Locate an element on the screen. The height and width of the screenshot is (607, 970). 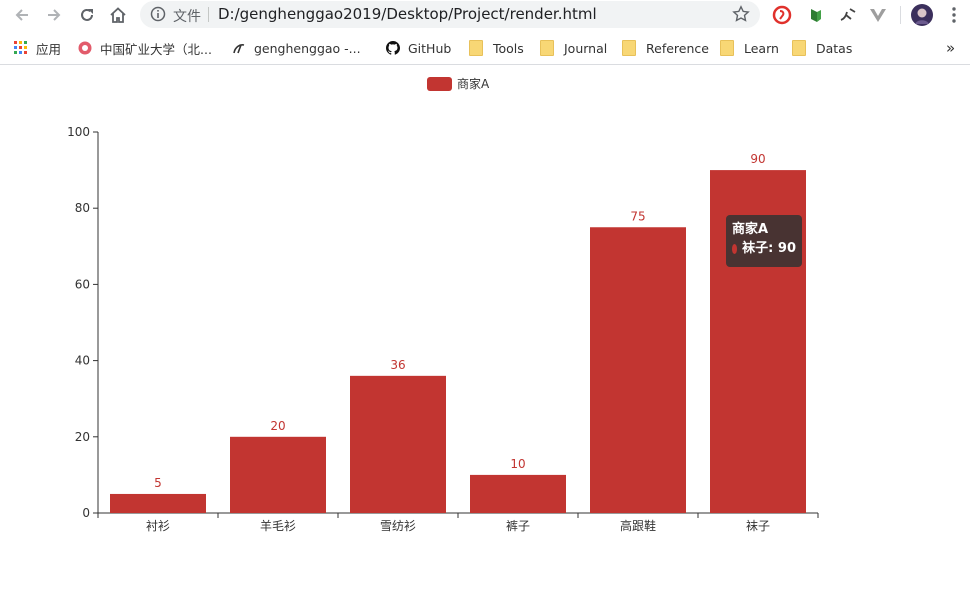
tooltip-item: 袜子: 90 is located at coordinates (764, 249).